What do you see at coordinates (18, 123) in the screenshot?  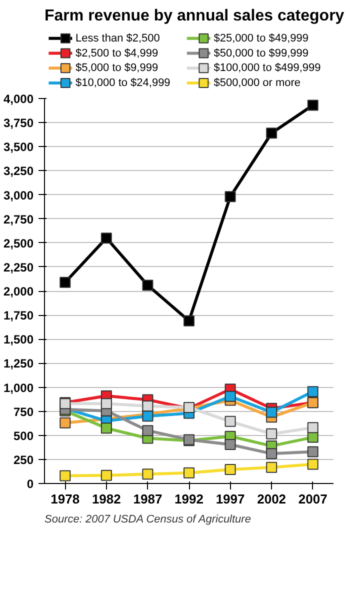 I see `y-tick-label: 3,750` at bounding box center [18, 123].